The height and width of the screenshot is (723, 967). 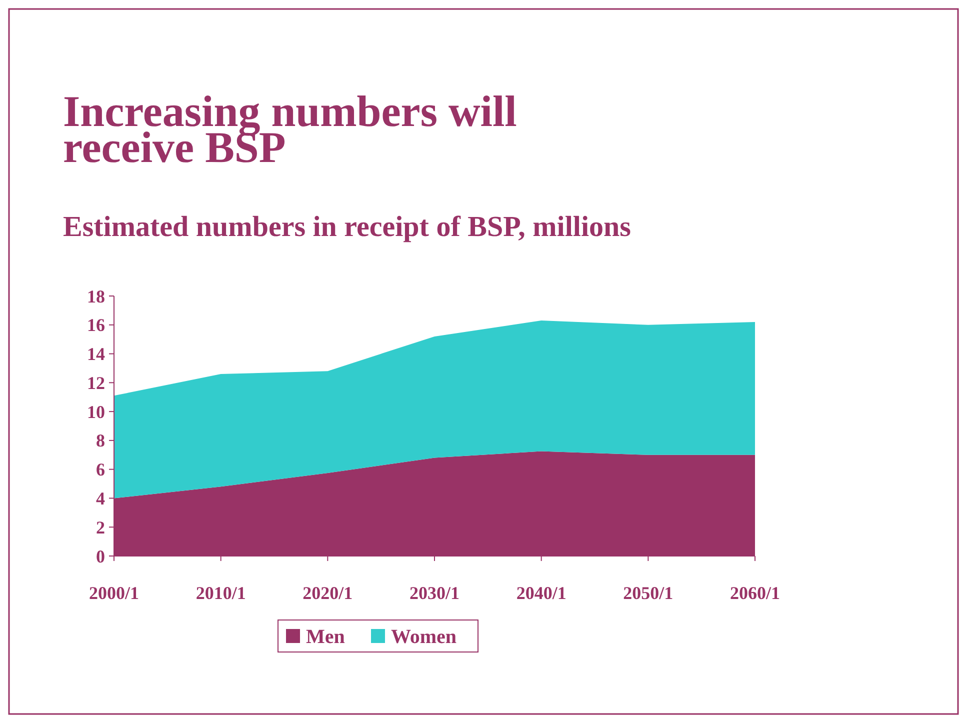 What do you see at coordinates (100, 527) in the screenshot?
I see `y-tick-label: 2` at bounding box center [100, 527].